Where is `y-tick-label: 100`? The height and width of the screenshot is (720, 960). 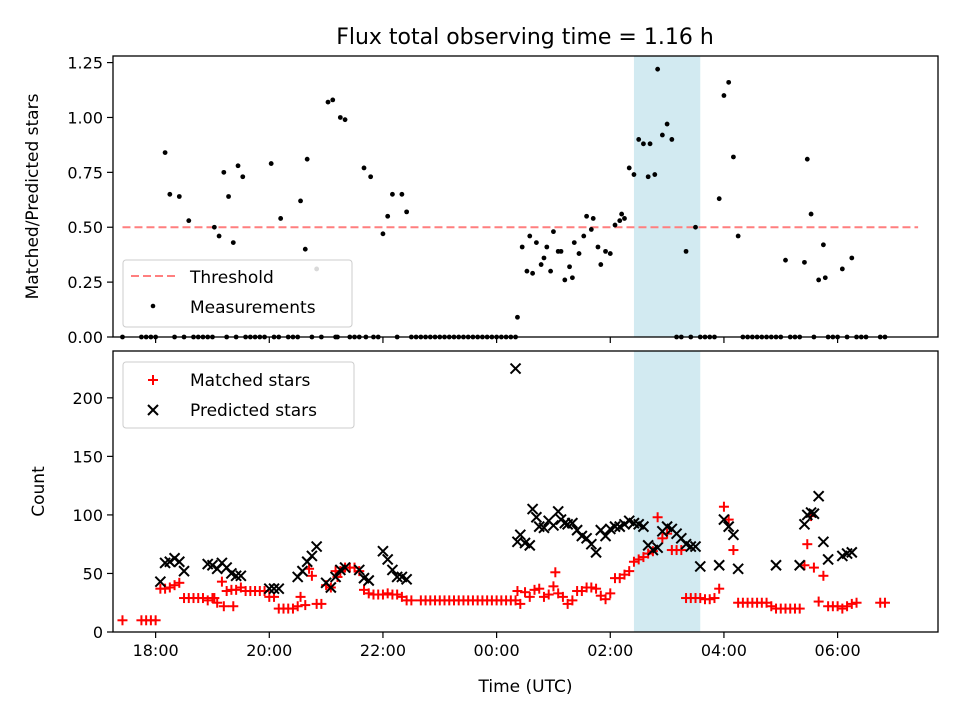 y-tick-label: 100 is located at coordinates (87, 515).